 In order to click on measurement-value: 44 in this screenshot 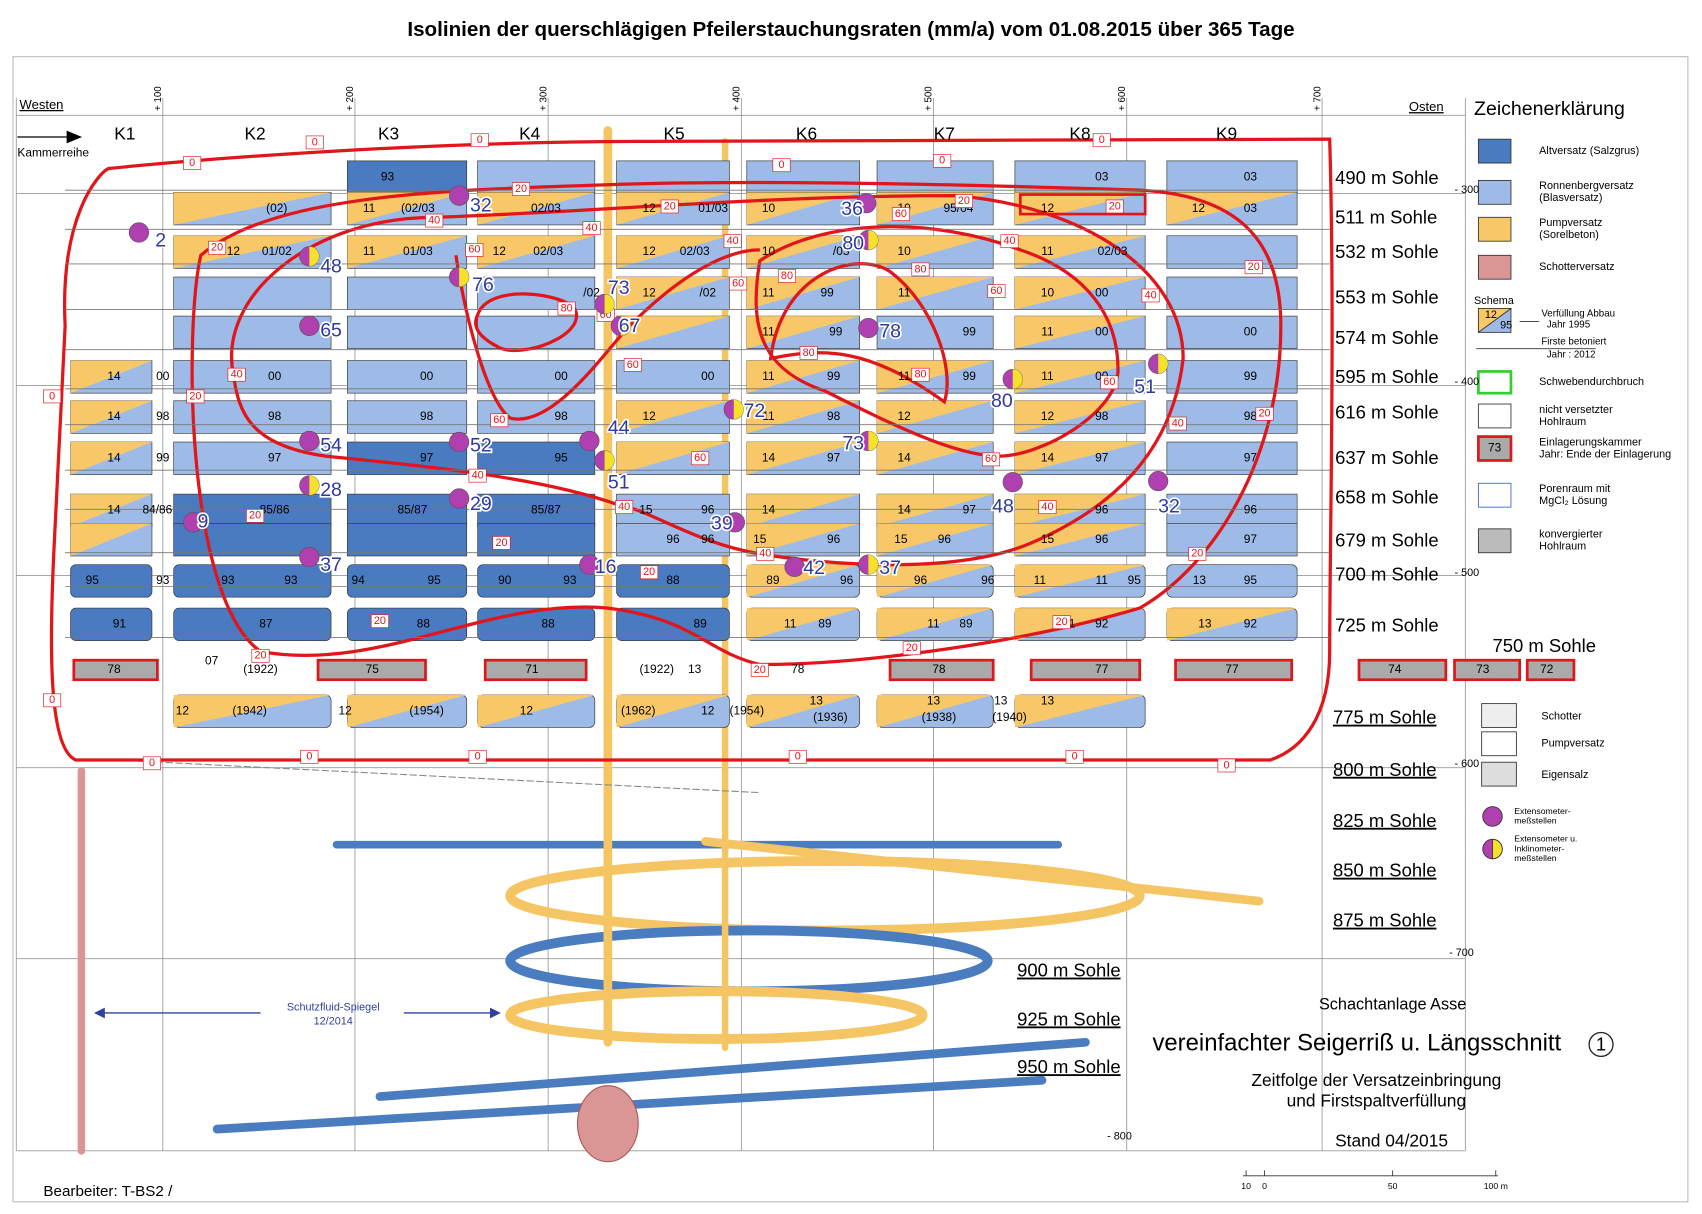, I will do `click(619, 428)`.